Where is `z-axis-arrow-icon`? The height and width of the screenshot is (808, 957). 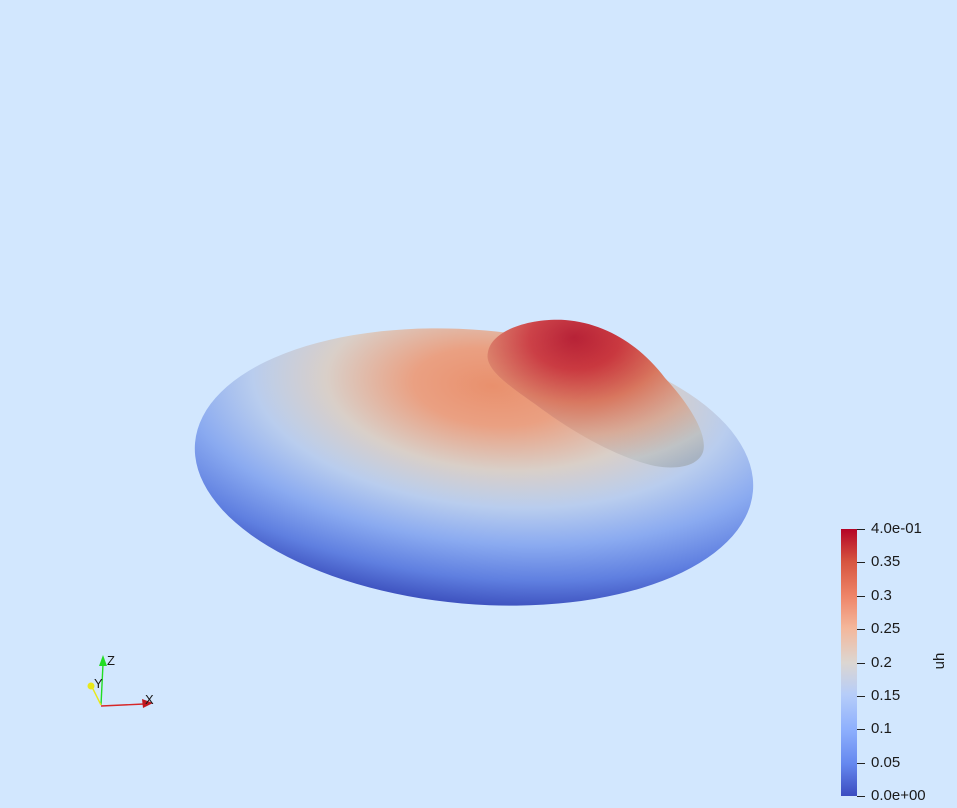
z-axis-arrow-icon is located at coordinates (103, 660).